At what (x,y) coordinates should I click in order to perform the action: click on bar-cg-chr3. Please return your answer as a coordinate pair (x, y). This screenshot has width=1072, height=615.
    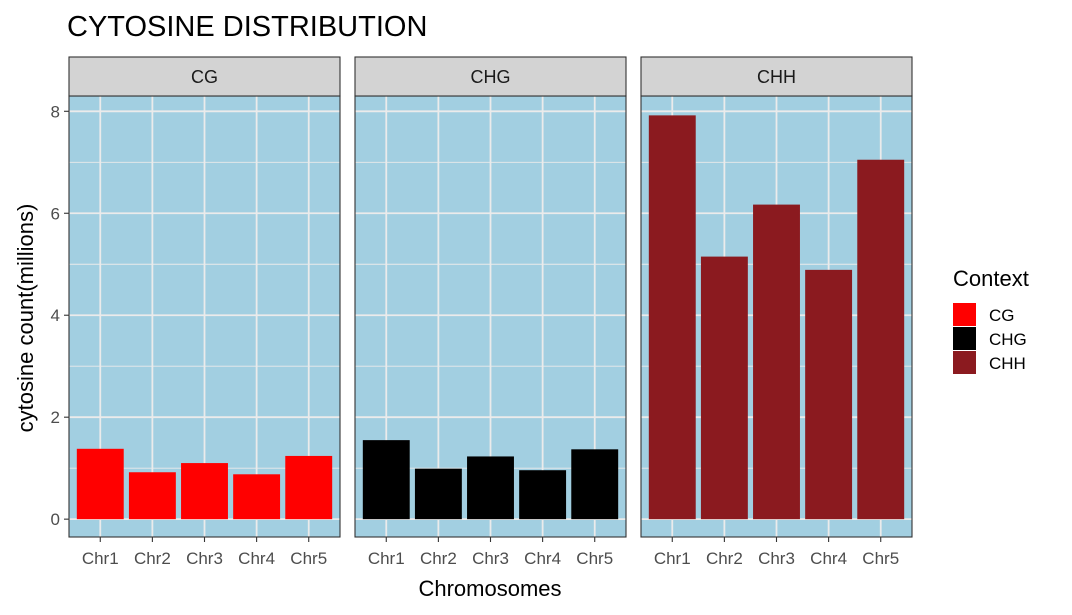
    Looking at the image, I should click on (204, 491).